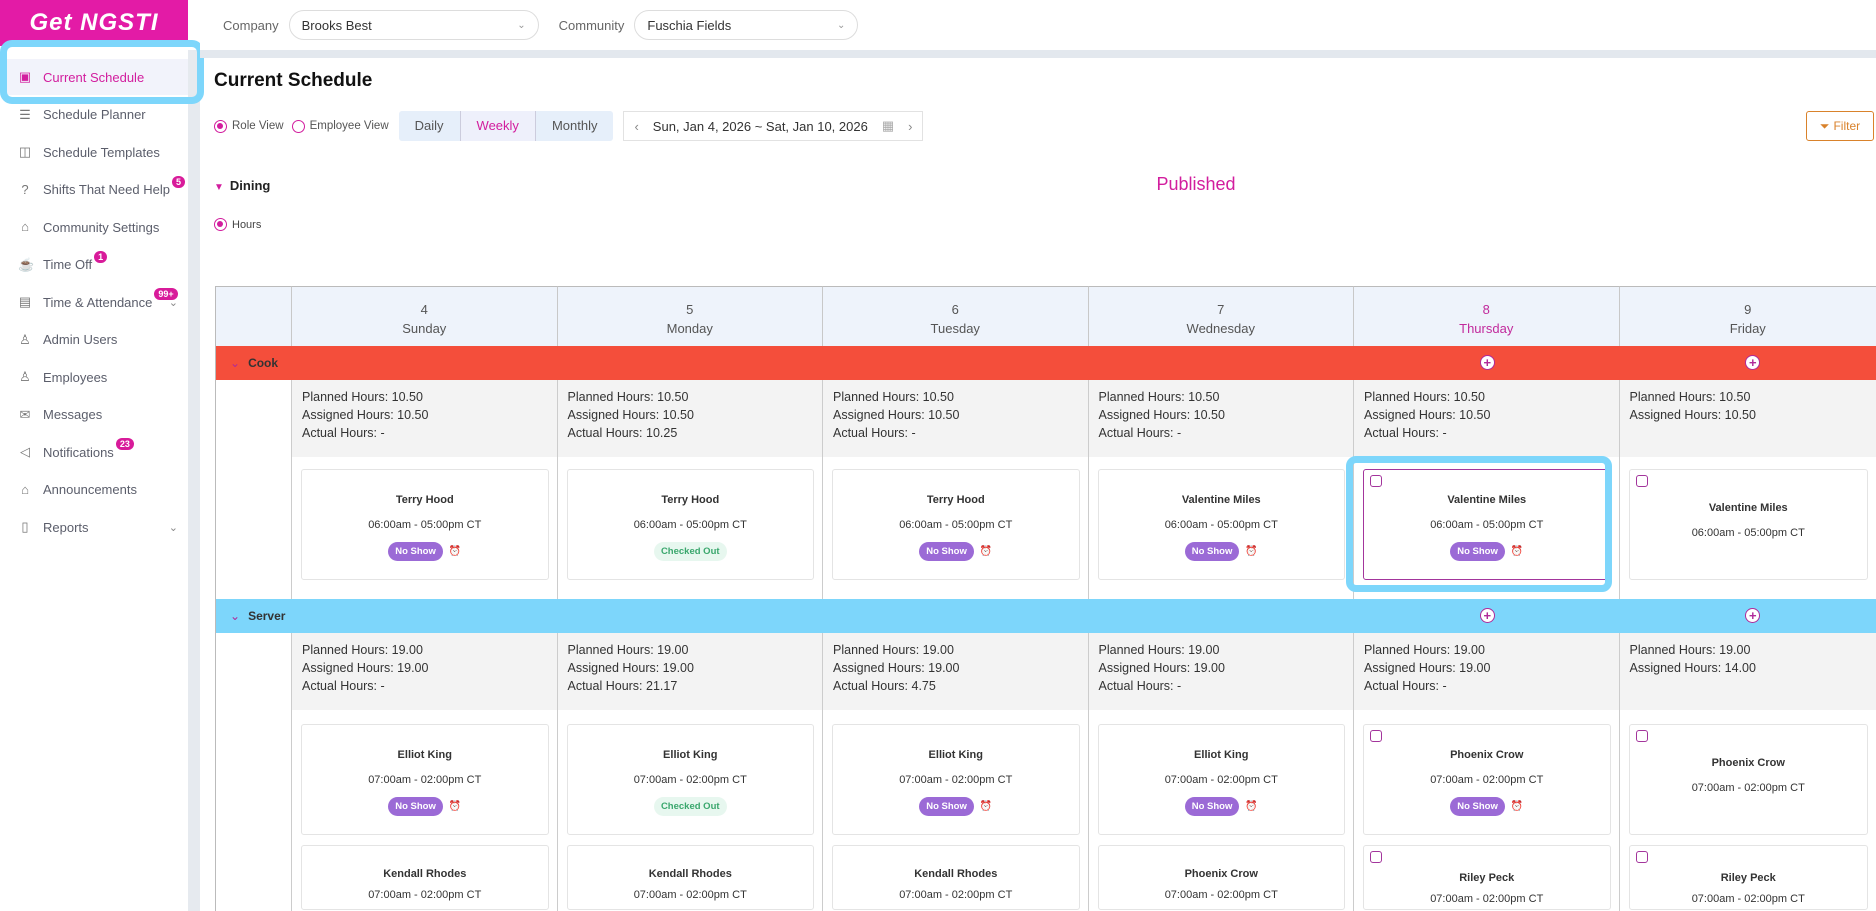 This screenshot has height=911, width=1876. I want to click on calendar-icon: ▤, so click(25, 301).